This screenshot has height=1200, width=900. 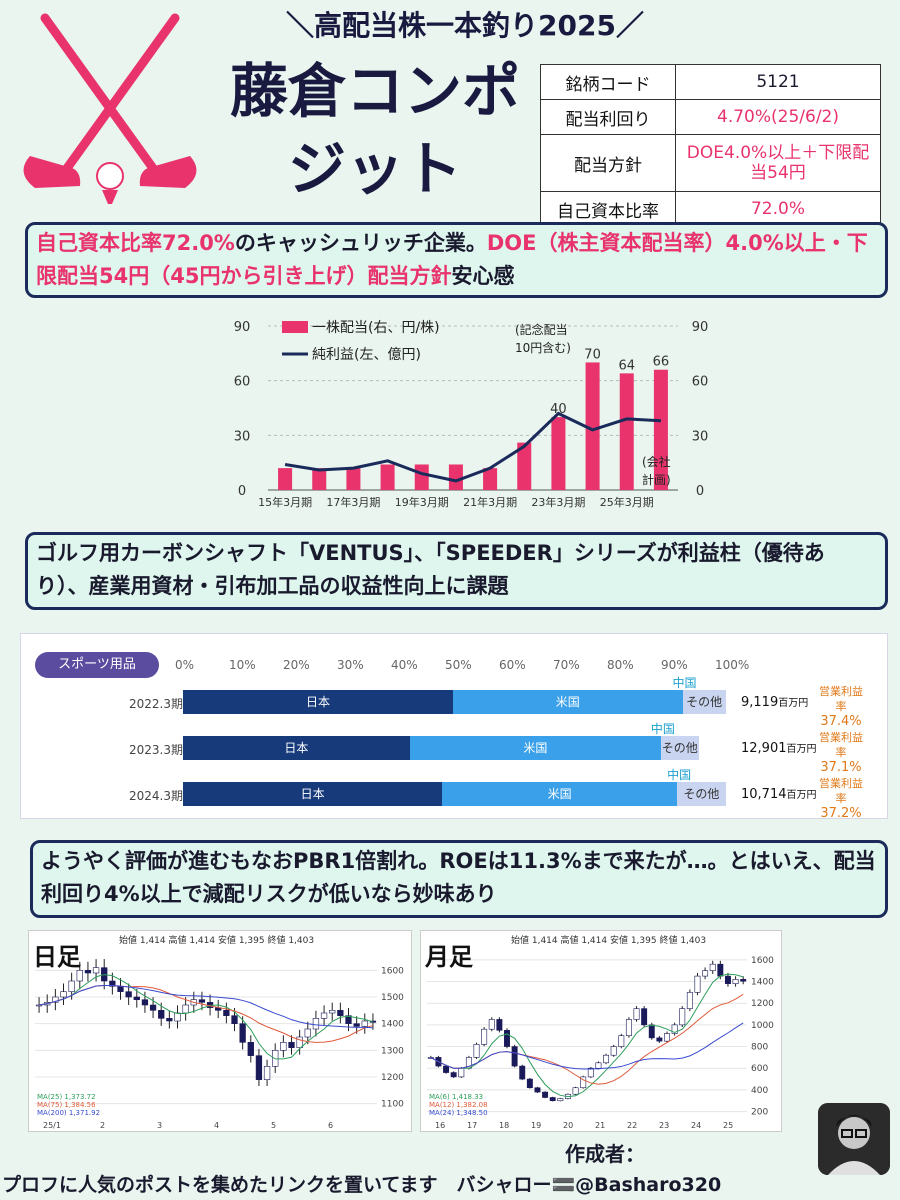 I want to click on info-row: 自己資本比率 72.0%, so click(x=710, y=209).